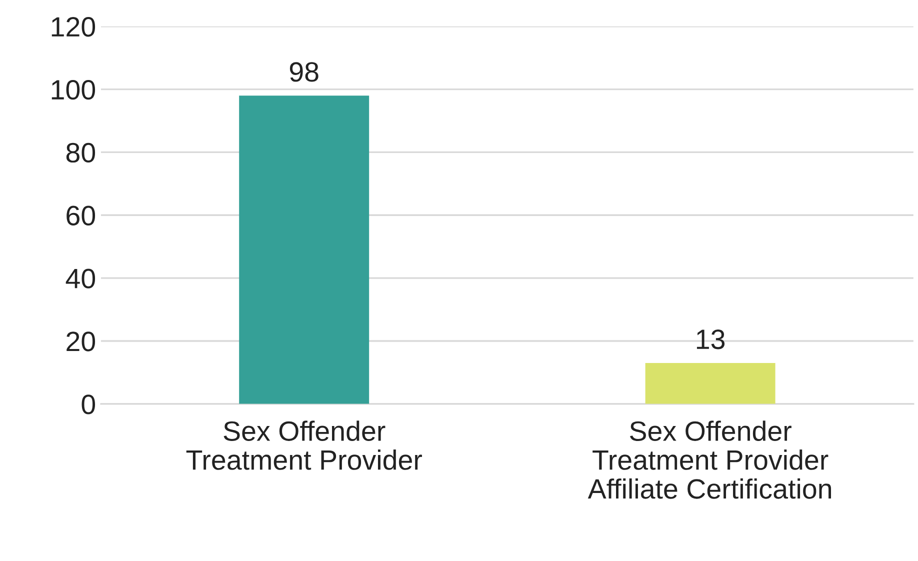 This screenshot has width=918, height=561. I want to click on y-tick-label: 40, so click(81, 278).